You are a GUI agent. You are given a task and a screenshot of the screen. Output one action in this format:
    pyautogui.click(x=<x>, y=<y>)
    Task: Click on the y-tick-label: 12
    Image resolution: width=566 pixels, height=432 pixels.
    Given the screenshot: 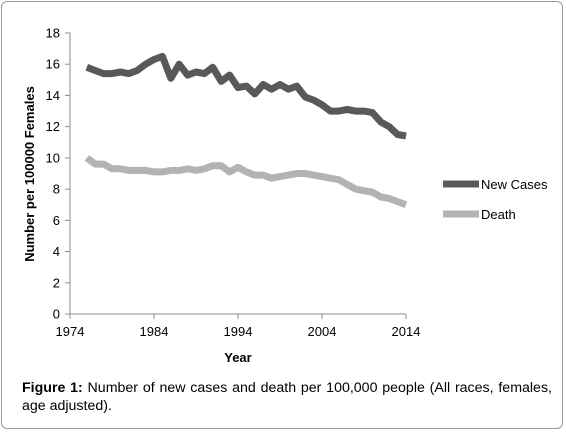 What is the action you would take?
    pyautogui.click(x=53, y=126)
    